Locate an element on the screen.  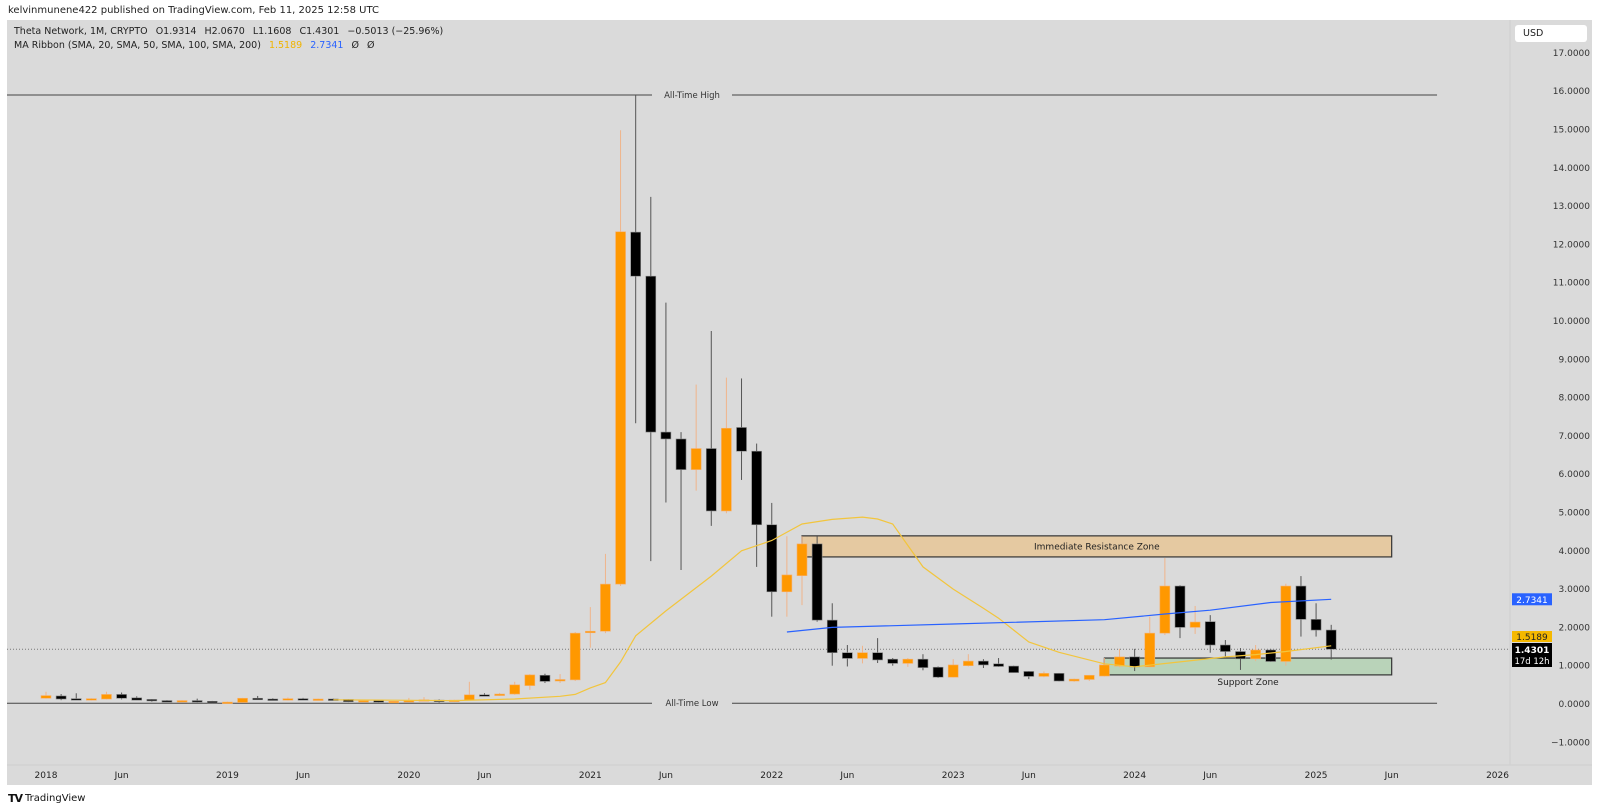
price-tick-label: 10.0000 is located at coordinates (1571, 322).